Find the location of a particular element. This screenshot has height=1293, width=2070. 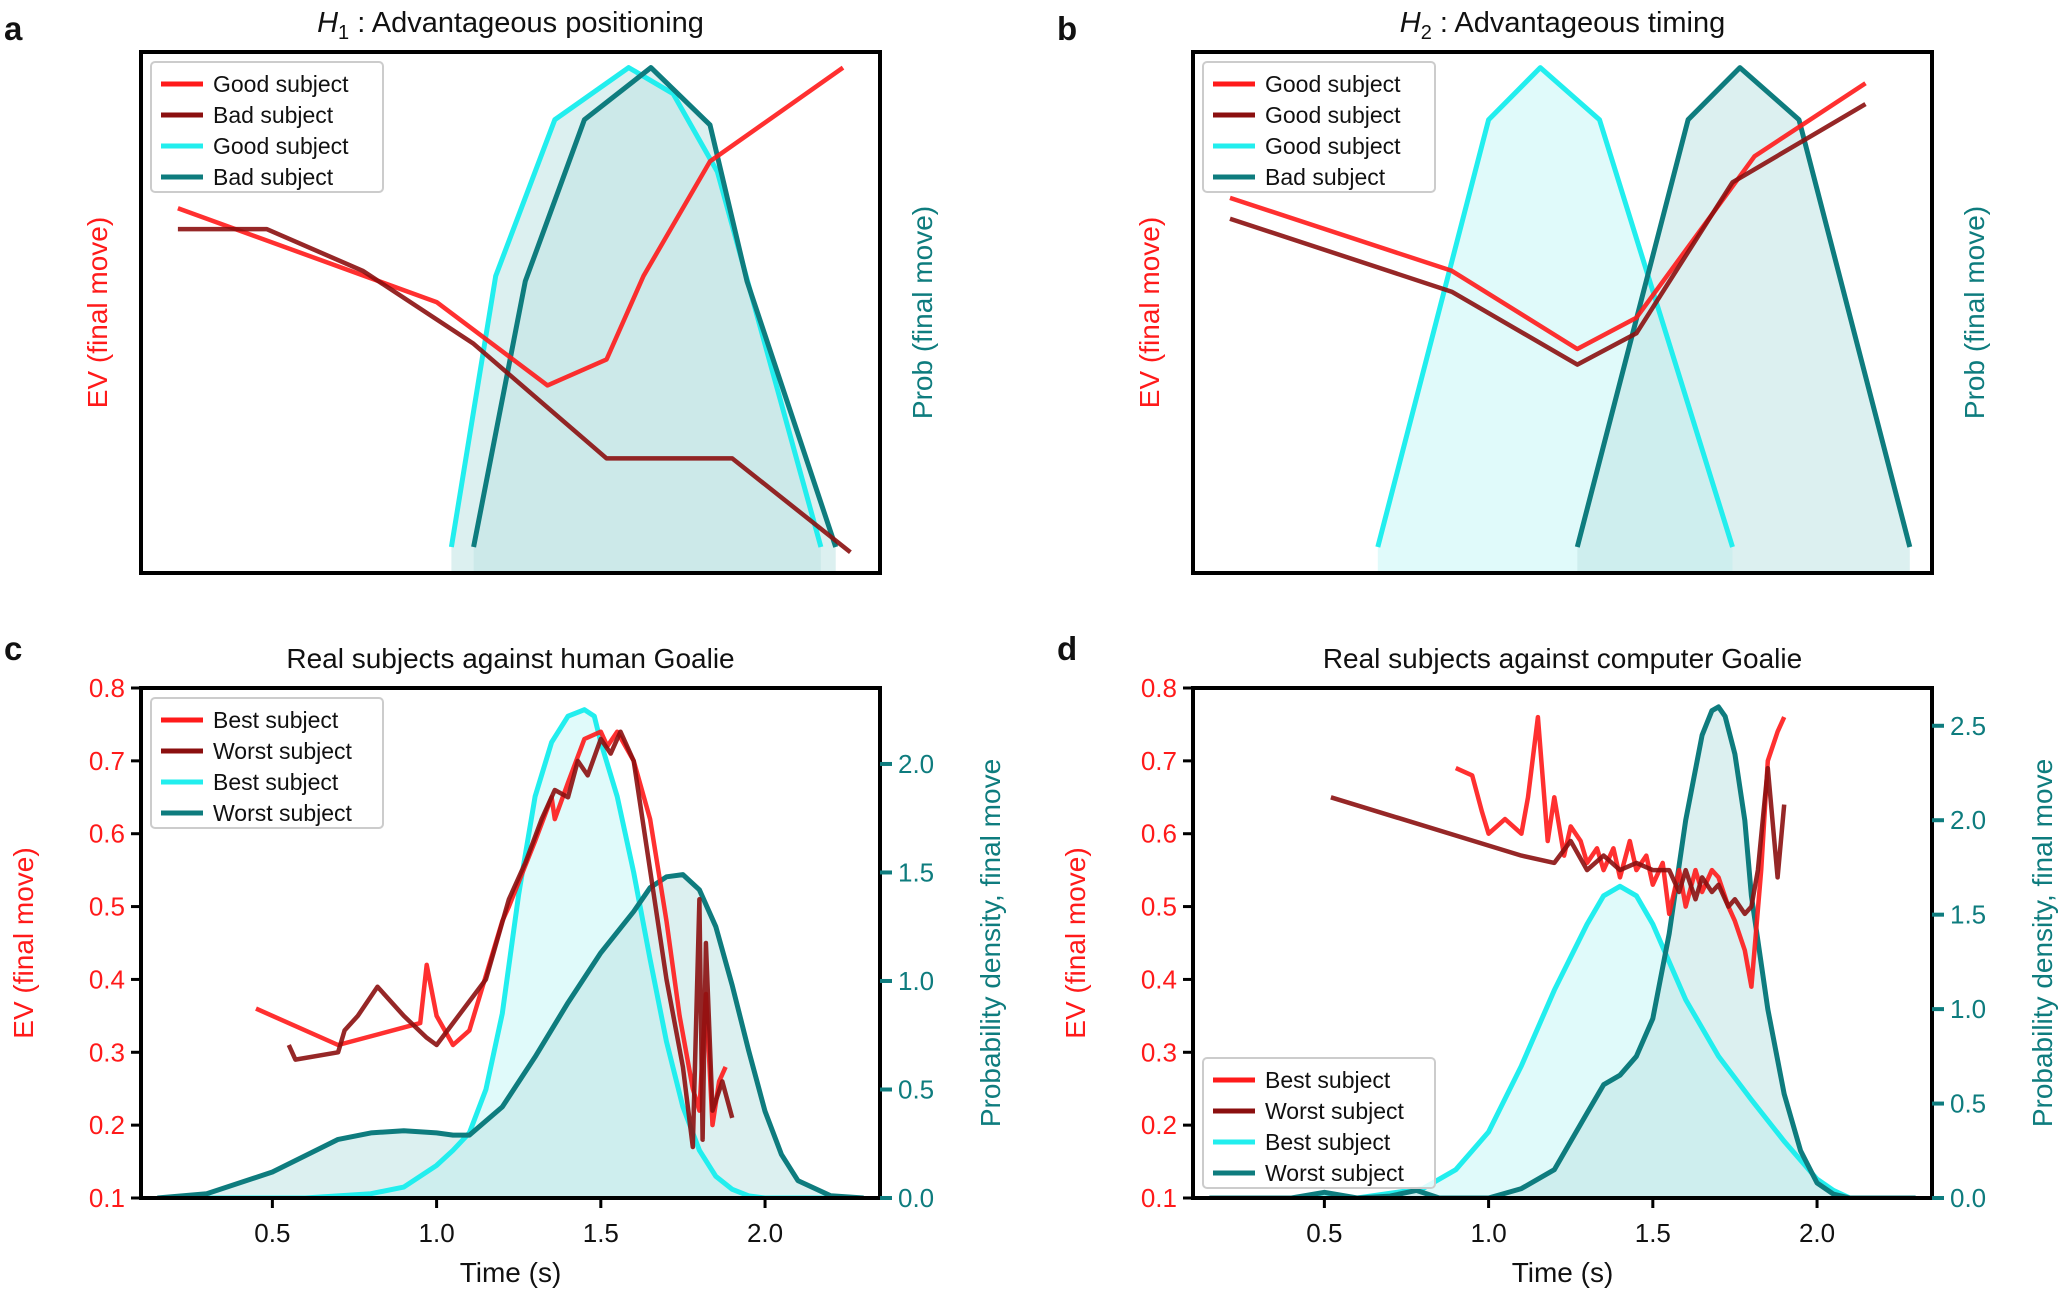

x-tick-label: 0.5 is located at coordinates (272, 1233).